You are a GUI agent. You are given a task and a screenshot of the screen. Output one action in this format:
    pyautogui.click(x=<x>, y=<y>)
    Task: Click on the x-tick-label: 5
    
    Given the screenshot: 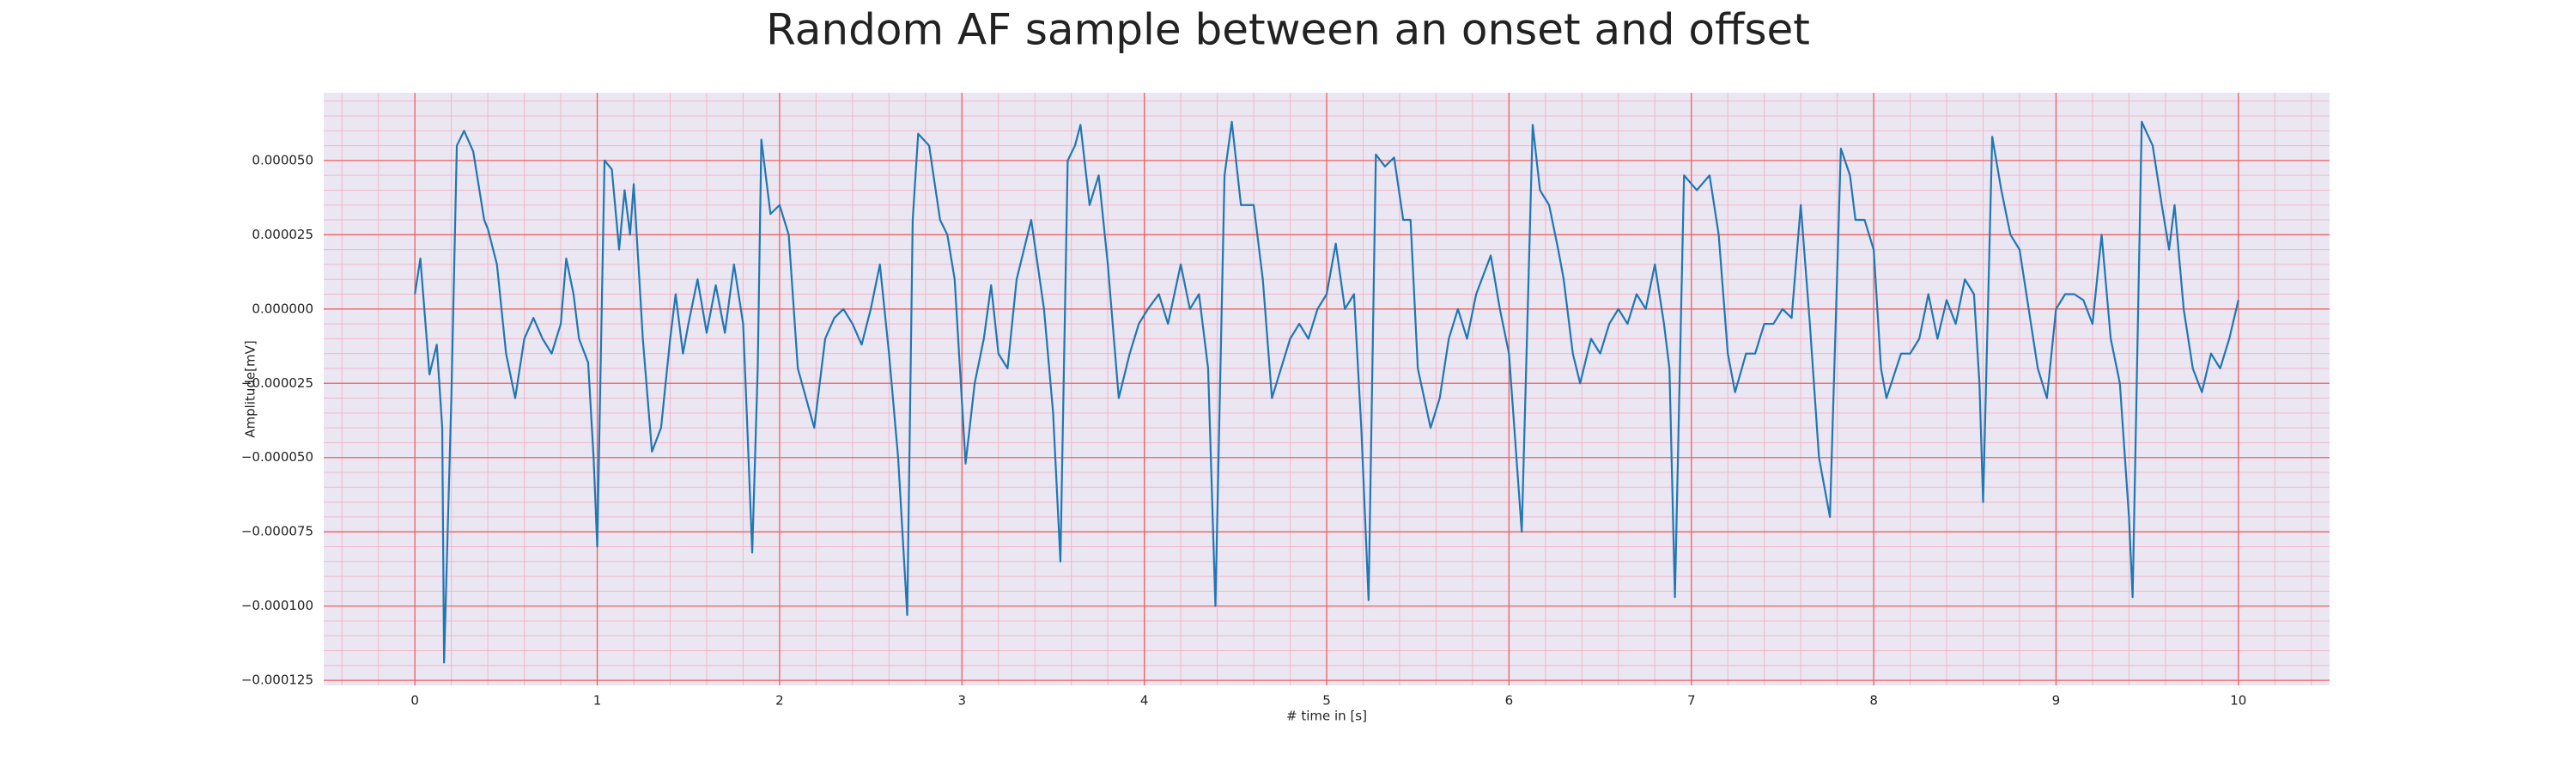 What is the action you would take?
    pyautogui.click(x=1327, y=701)
    